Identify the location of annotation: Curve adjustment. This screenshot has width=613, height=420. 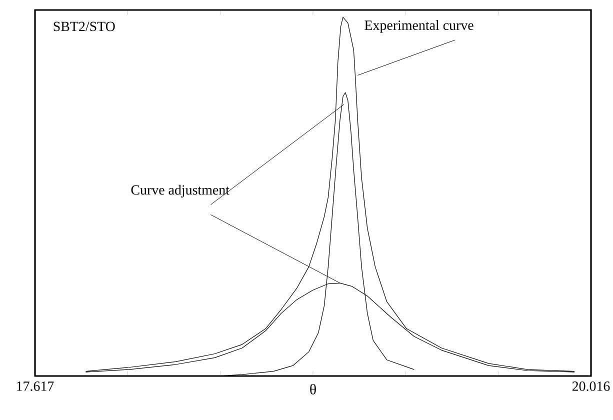
(180, 191).